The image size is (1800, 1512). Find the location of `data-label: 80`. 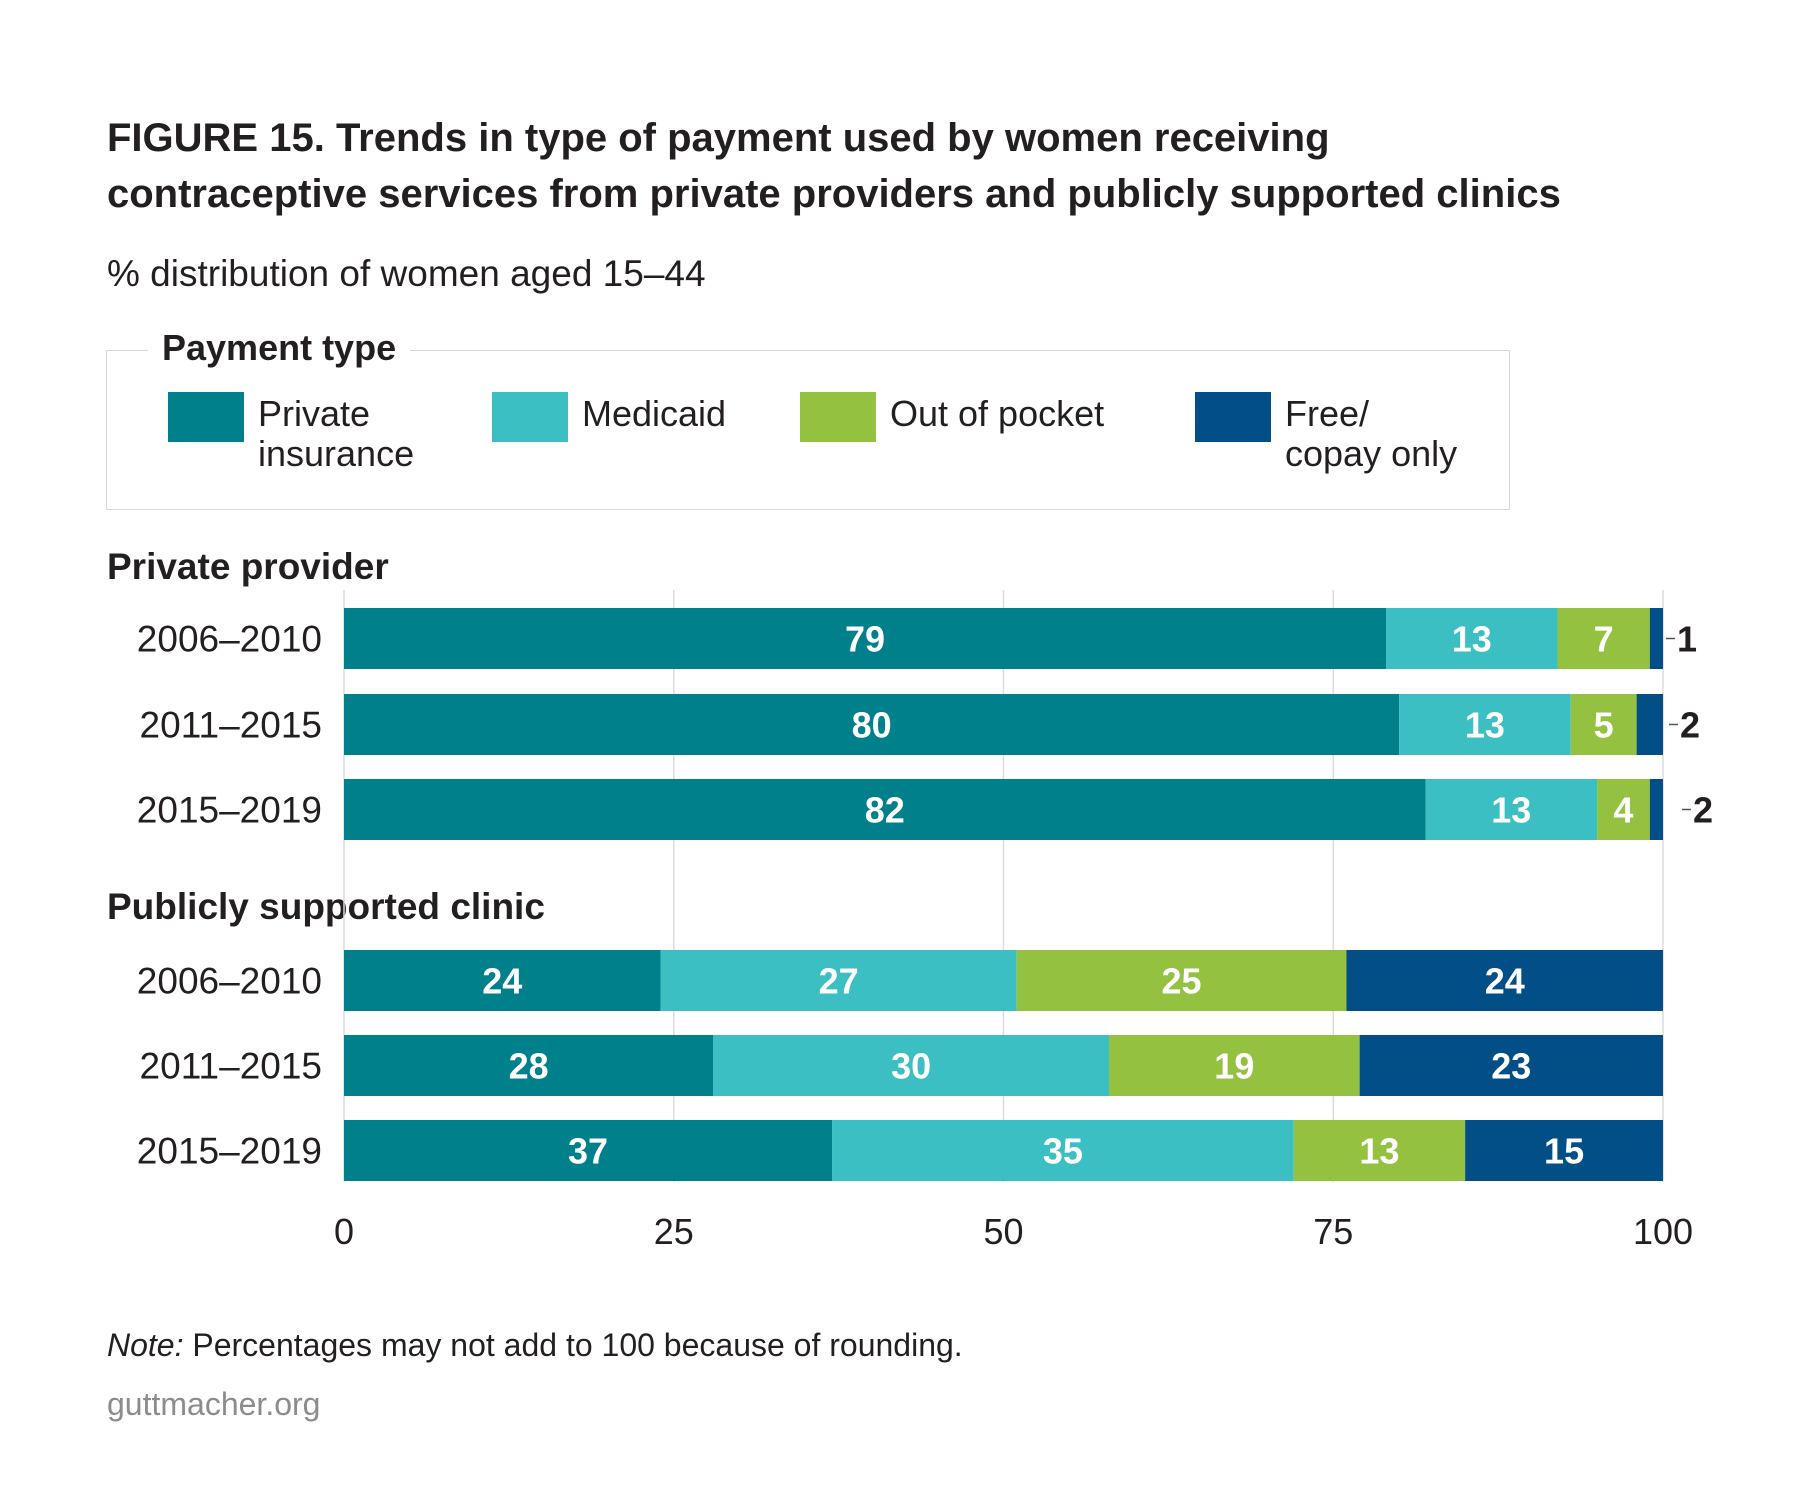

data-label: 80 is located at coordinates (872, 725).